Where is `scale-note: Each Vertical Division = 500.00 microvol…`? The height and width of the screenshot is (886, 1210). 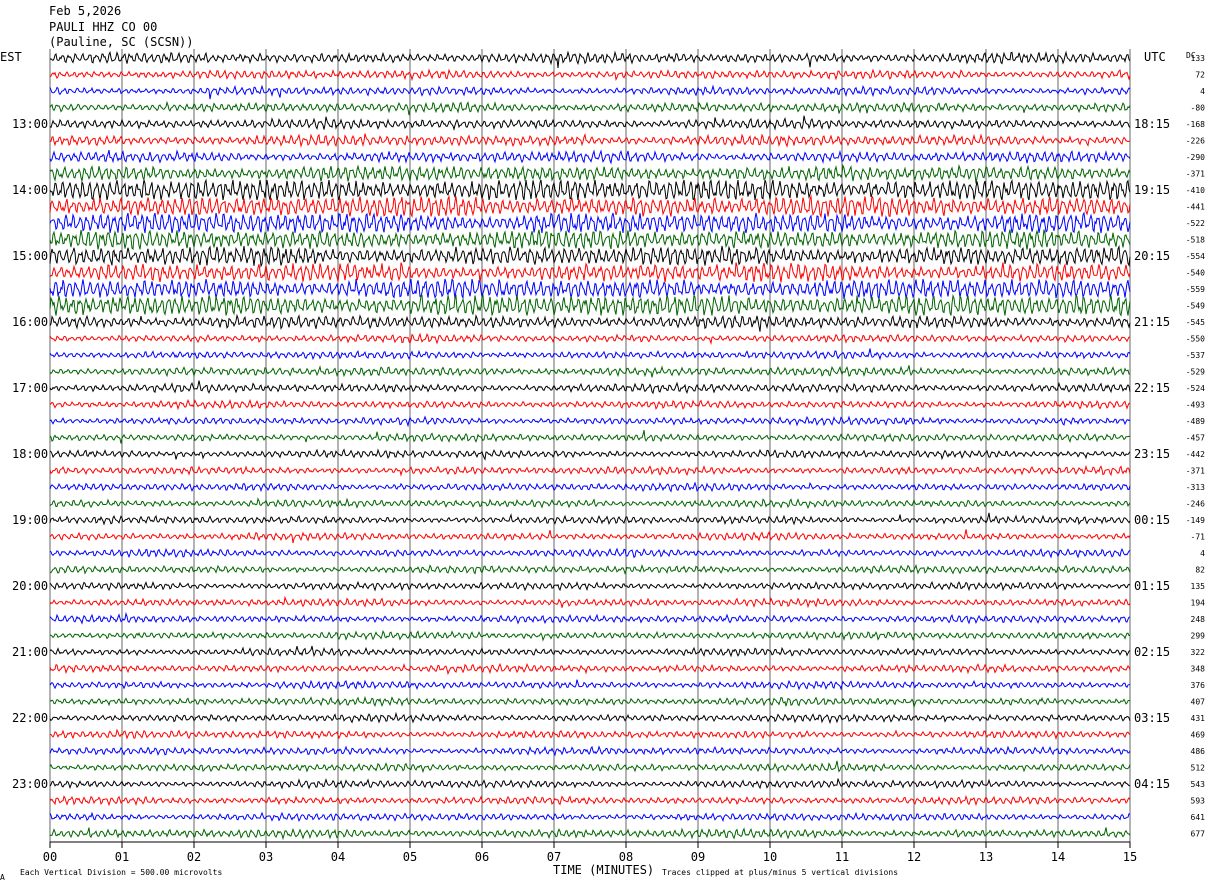 scale-note: Each Vertical Division = 500.00 microvol… is located at coordinates (121, 872).